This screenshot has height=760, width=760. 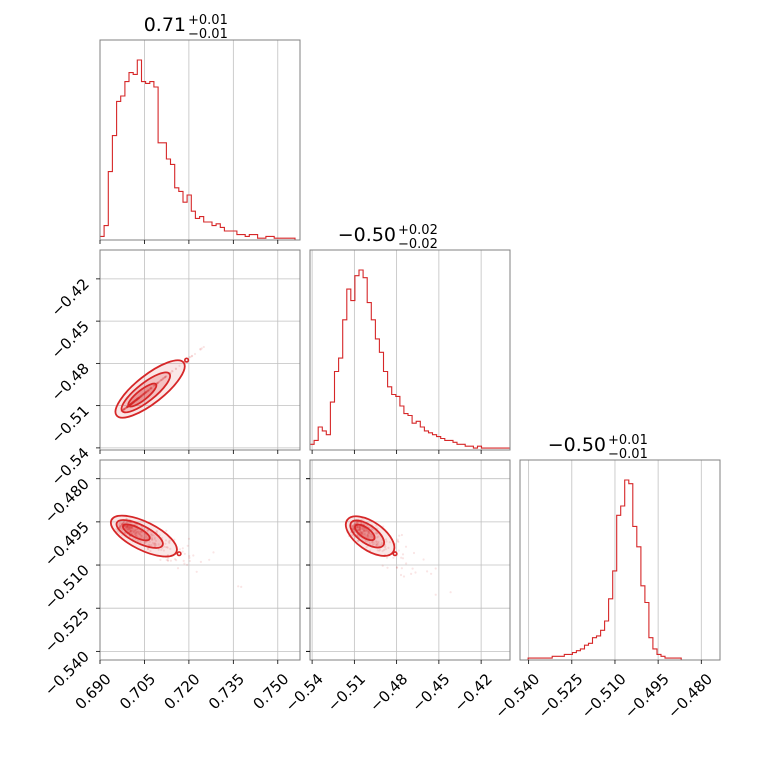 What do you see at coordinates (690, 696) in the screenshot?
I see `x-tick-label: −0.480` at bounding box center [690, 696].